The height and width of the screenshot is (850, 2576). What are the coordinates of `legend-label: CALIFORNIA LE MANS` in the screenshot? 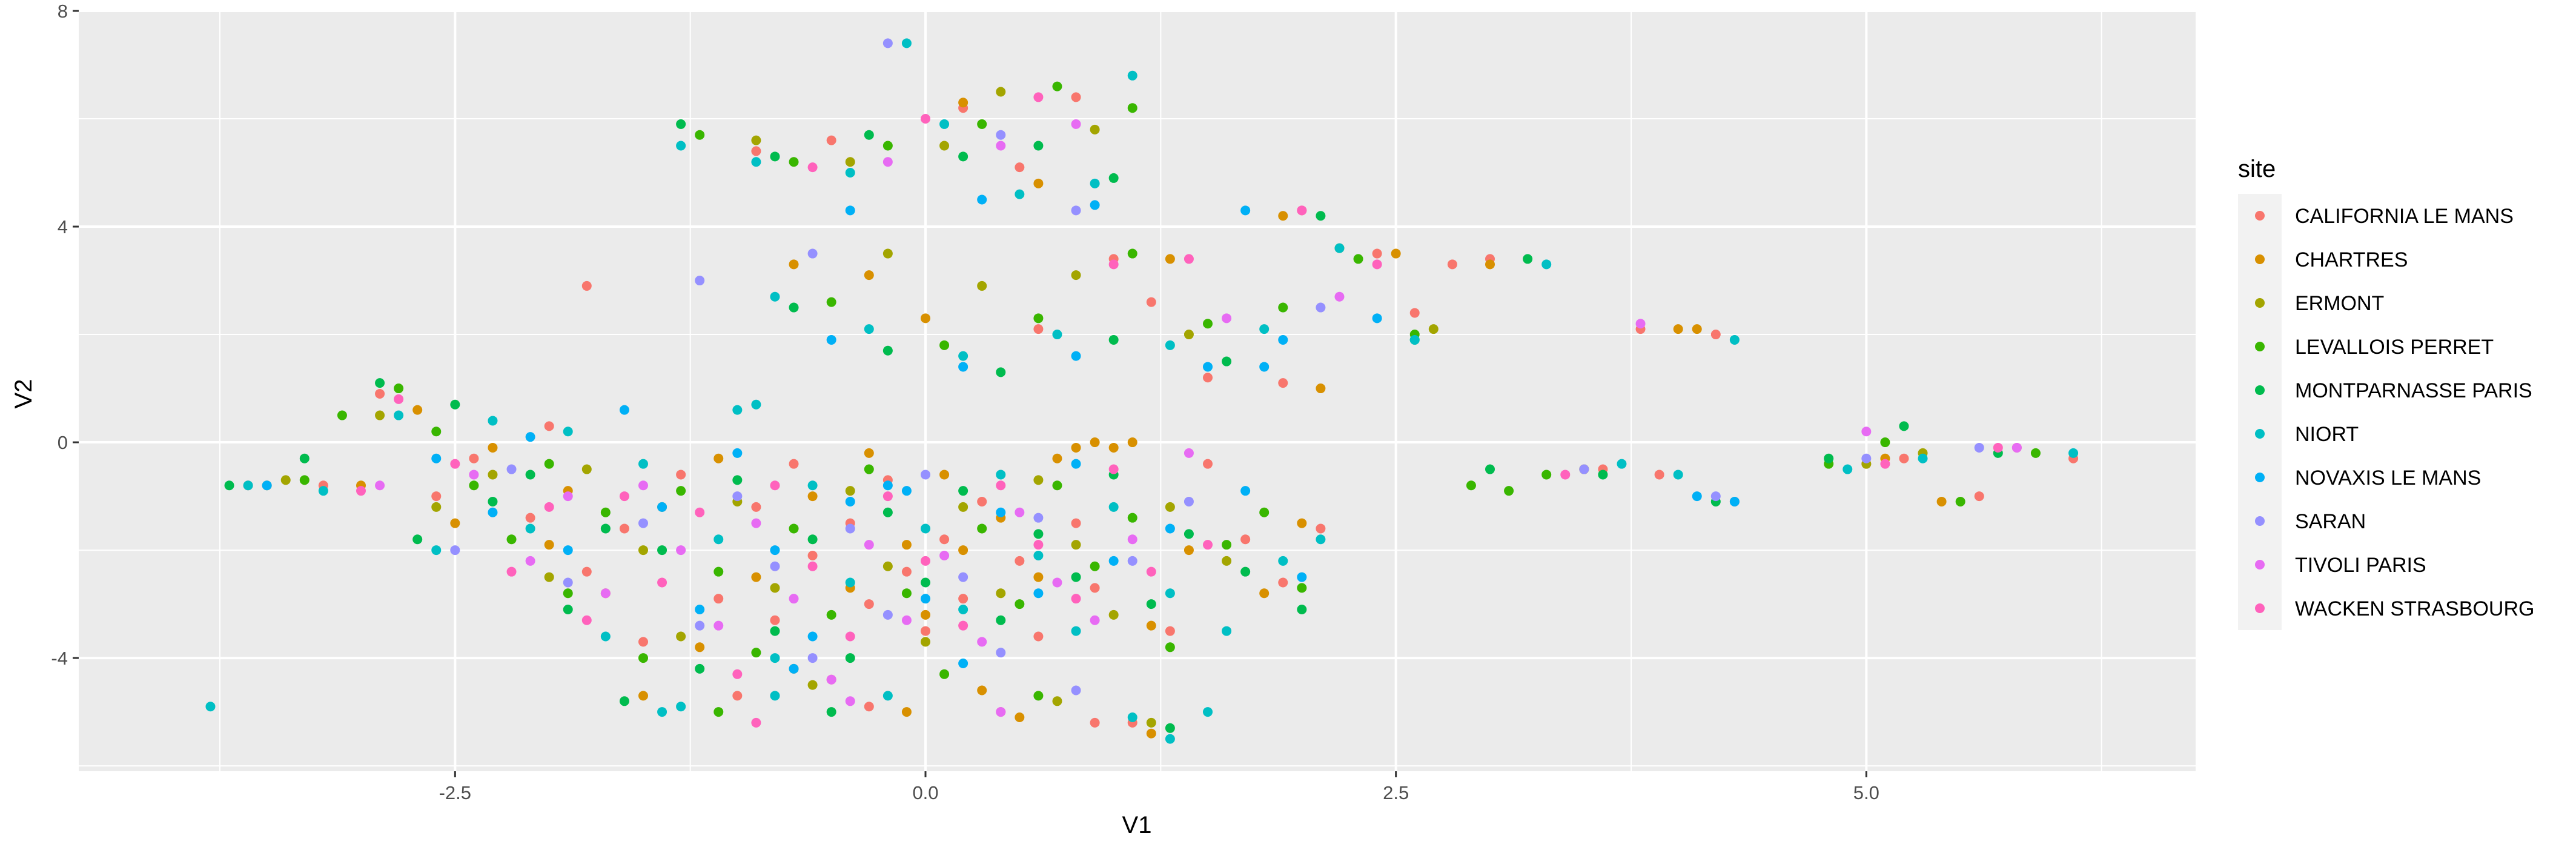 It's located at (2404, 216).